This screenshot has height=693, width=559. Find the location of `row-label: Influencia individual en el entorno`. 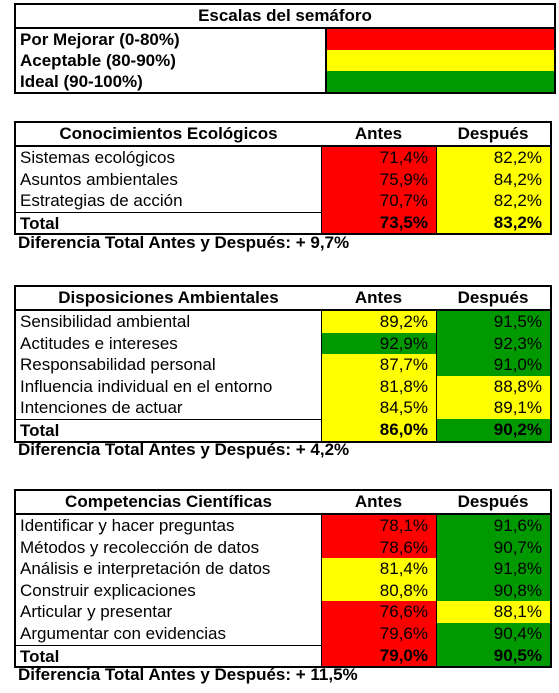

row-label: Influencia individual en el entorno is located at coordinates (146, 386).